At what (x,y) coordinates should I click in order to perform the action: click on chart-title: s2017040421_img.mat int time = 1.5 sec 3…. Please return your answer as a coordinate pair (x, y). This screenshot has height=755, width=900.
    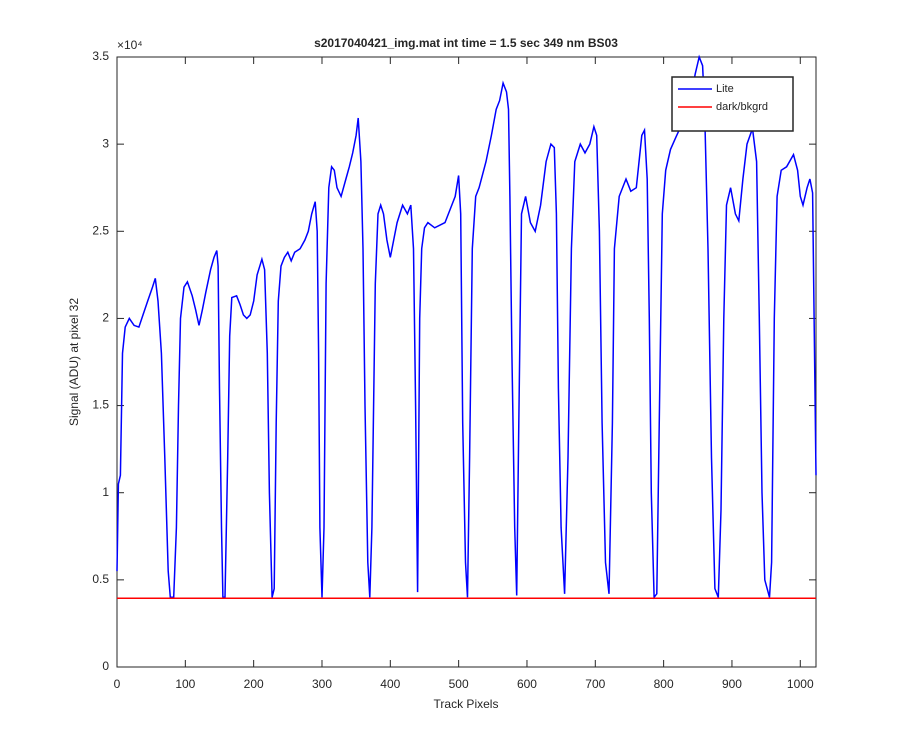
    Looking at the image, I should click on (466, 43).